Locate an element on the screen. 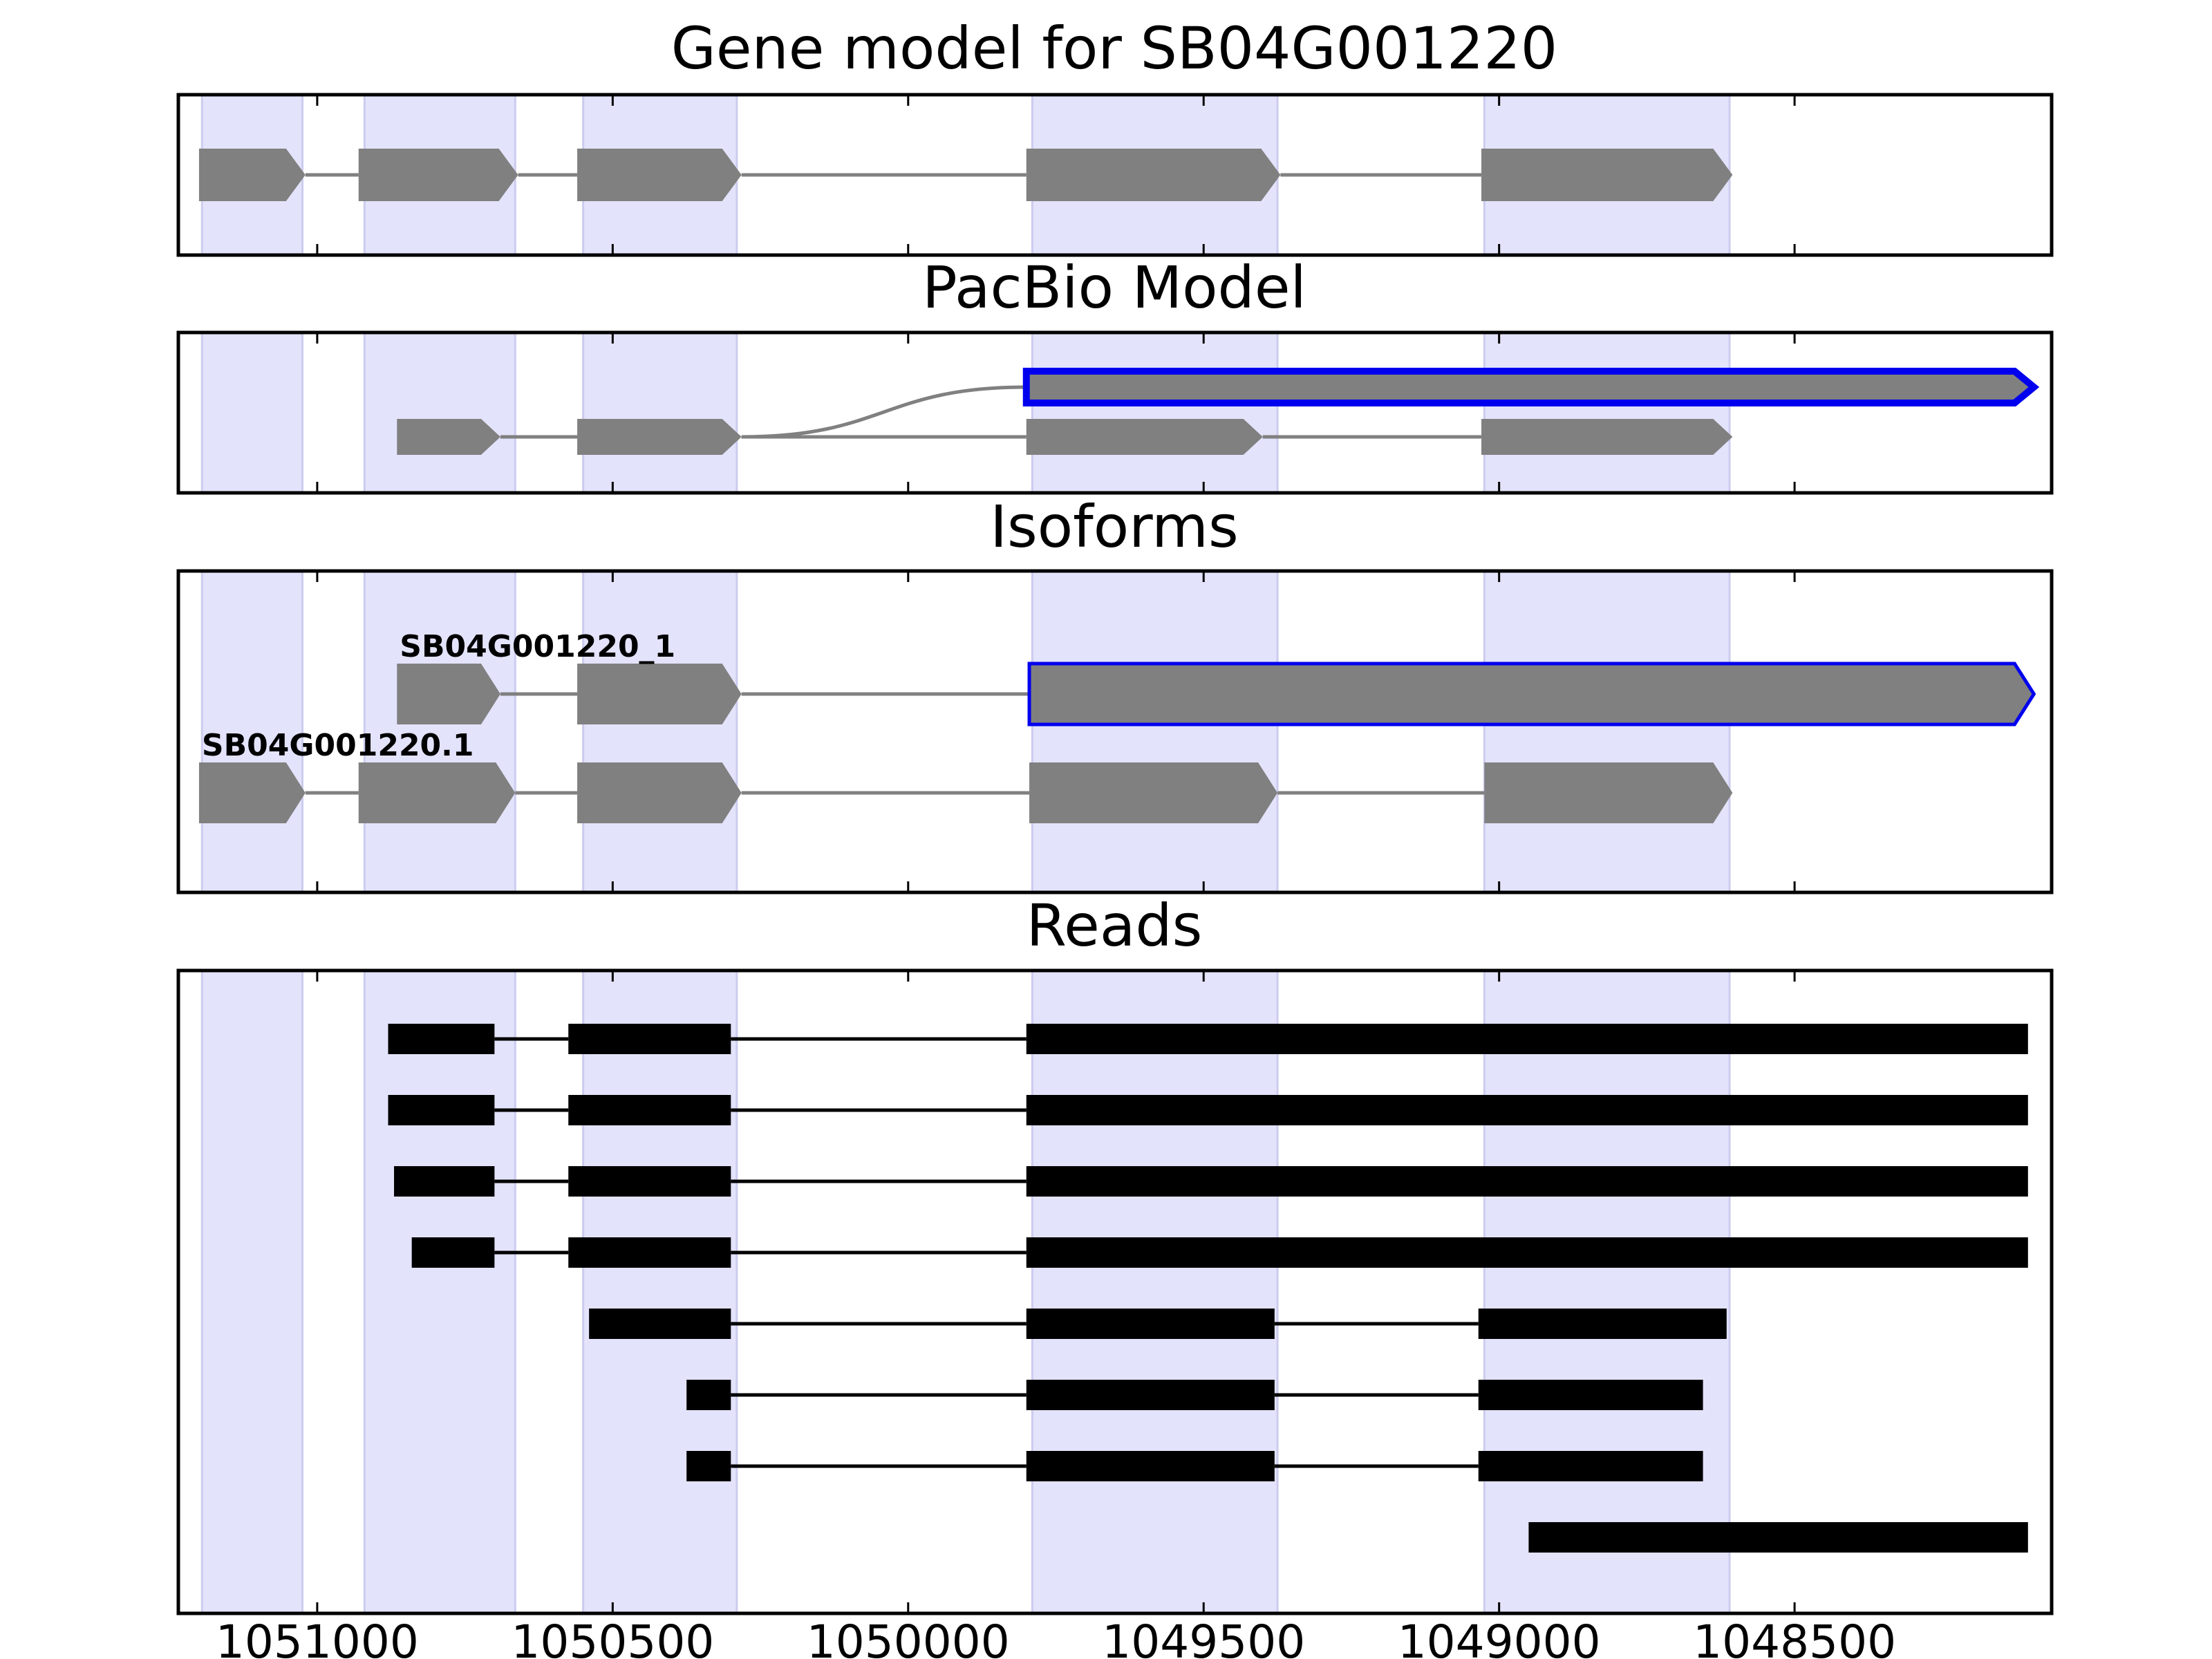  isoforms-track: SB04G001220_1 SB04G001220.1 is located at coordinates (1117, 726).